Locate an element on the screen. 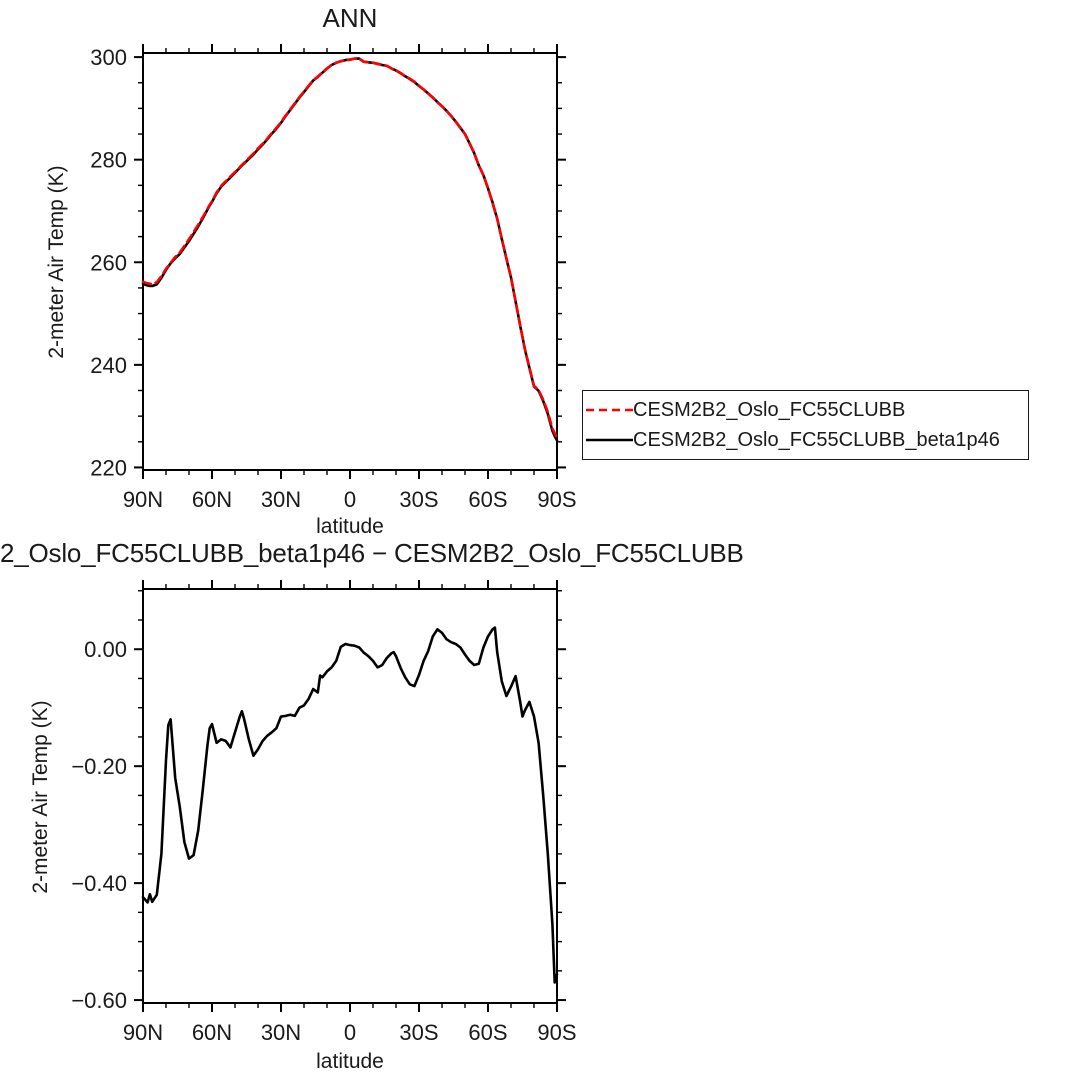 The height and width of the screenshot is (1079, 1081). legend-label-beta-run: CESM2B2_Oslo_FC55CLUBB_beta1p46 is located at coordinates (816, 440).